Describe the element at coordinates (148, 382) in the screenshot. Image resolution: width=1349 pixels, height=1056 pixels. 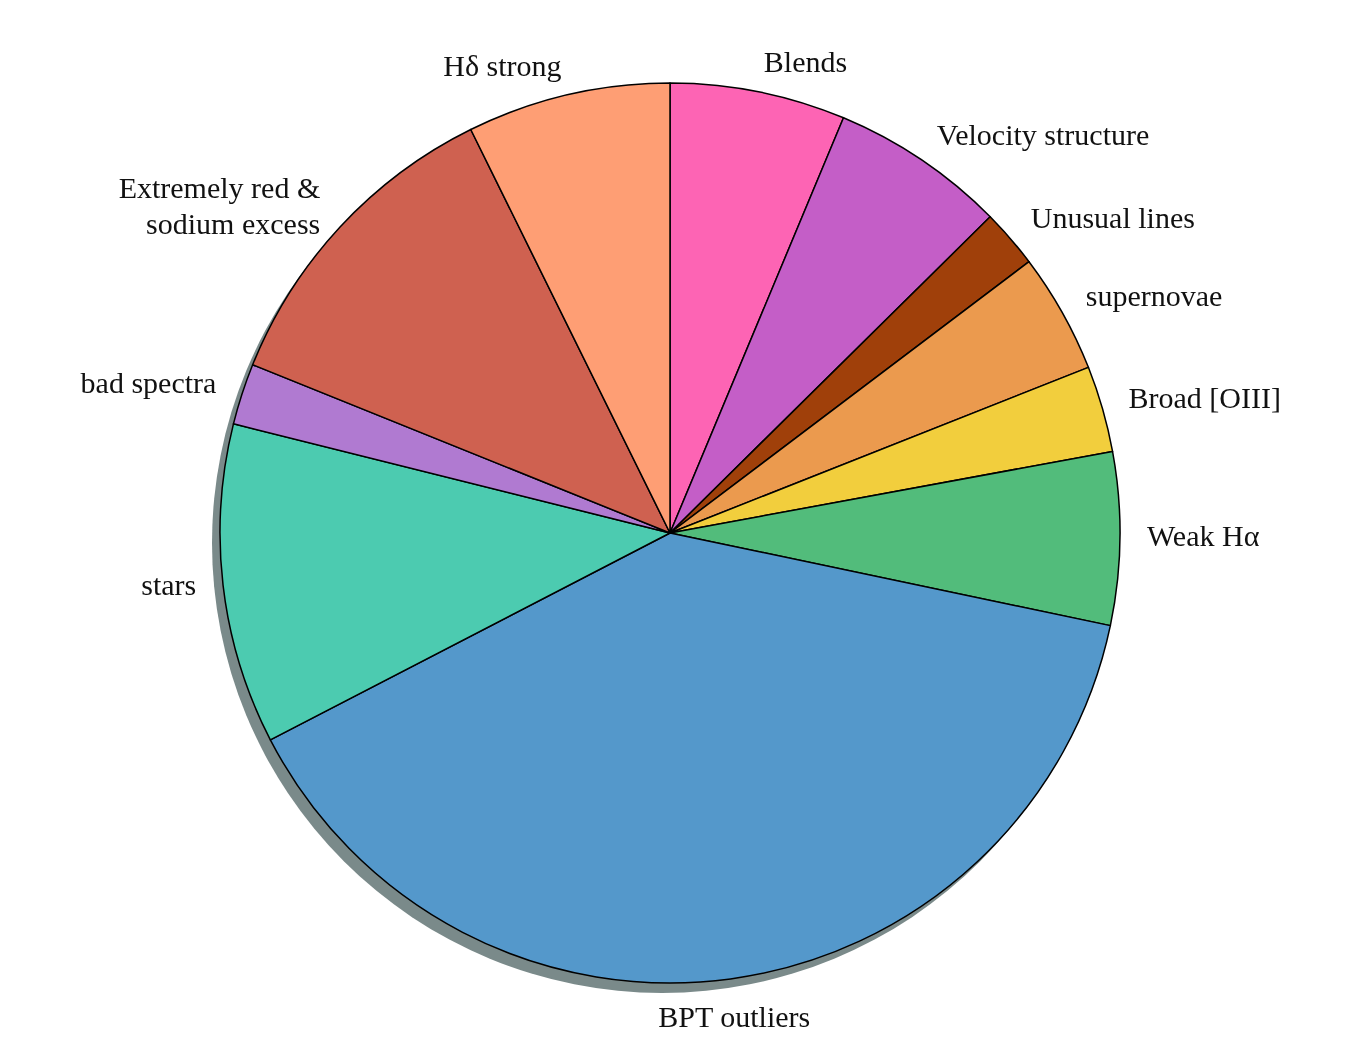
I see `slice-label: bad spectra` at that location.